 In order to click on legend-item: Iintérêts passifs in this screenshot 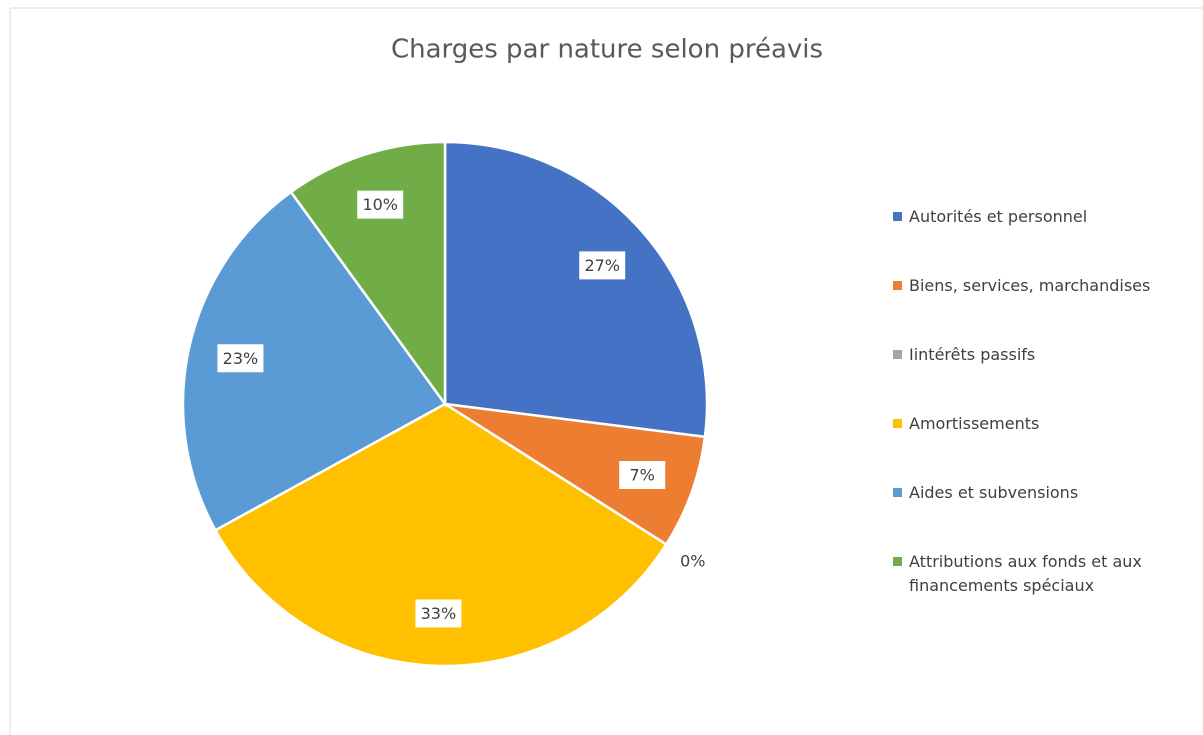, I will do `click(1043, 372)`.